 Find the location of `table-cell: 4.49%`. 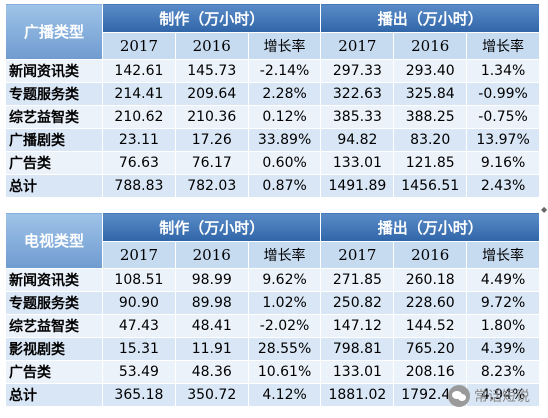

table-cell: 4.49% is located at coordinates (503, 280).